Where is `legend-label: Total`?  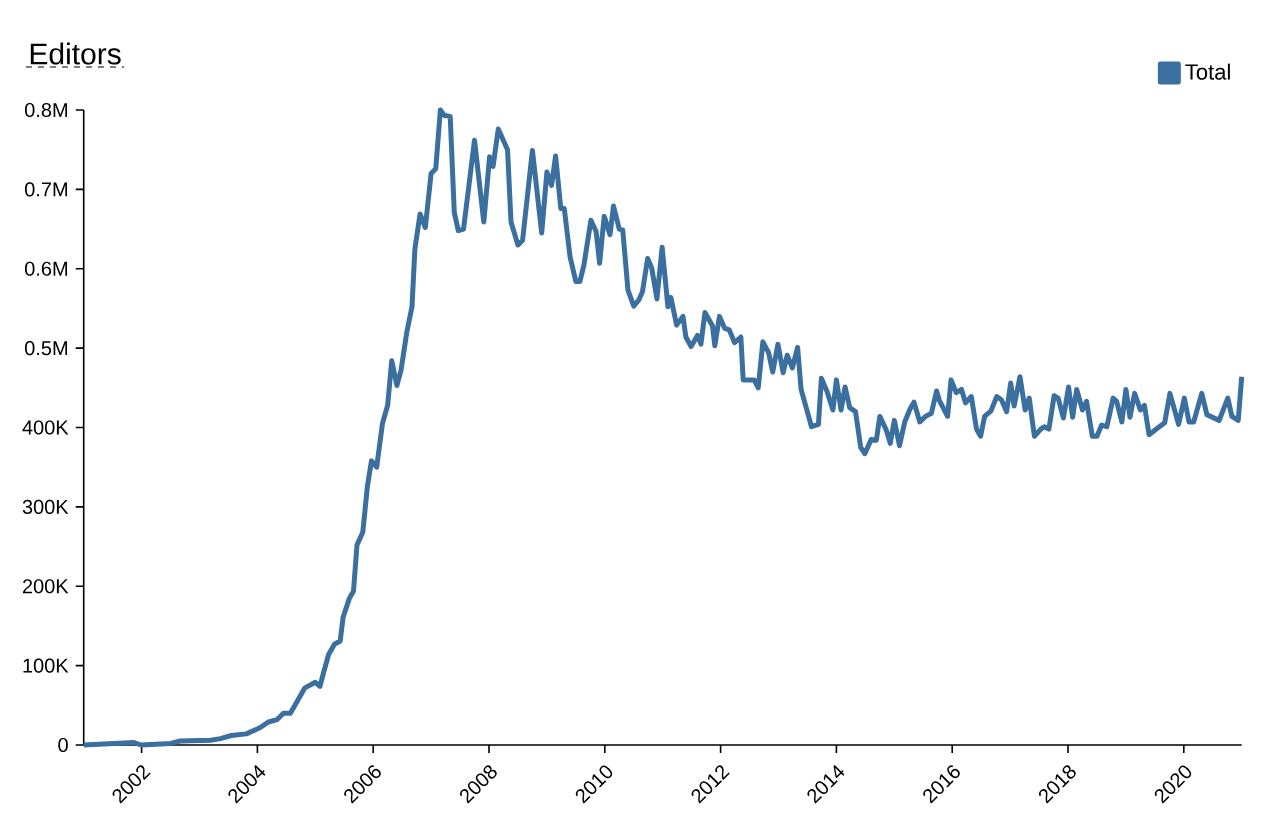
legend-label: Total is located at coordinates (1207, 71).